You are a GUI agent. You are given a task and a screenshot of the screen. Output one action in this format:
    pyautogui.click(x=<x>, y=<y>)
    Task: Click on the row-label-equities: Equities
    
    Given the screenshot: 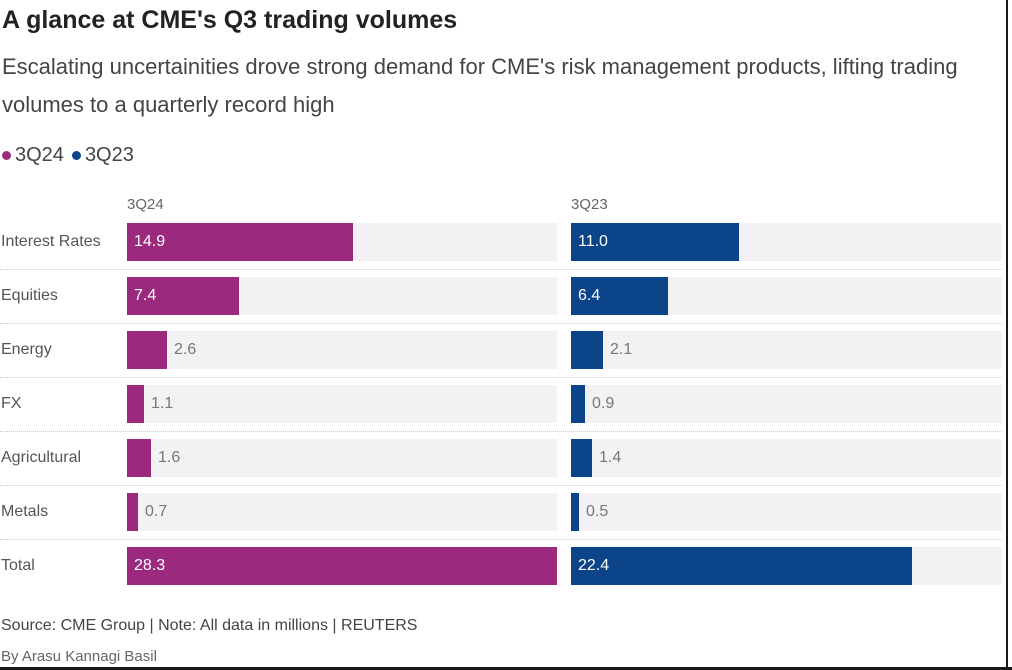 What is the action you would take?
    pyautogui.click(x=29, y=295)
    